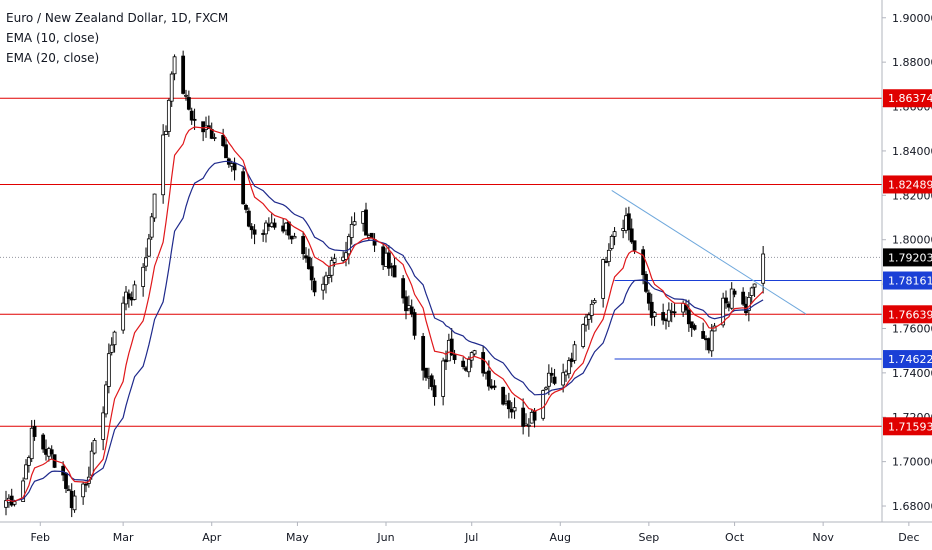  Describe the element at coordinates (910, 314) in the screenshot. I see `level-price-tag-label: 1.76639` at that location.